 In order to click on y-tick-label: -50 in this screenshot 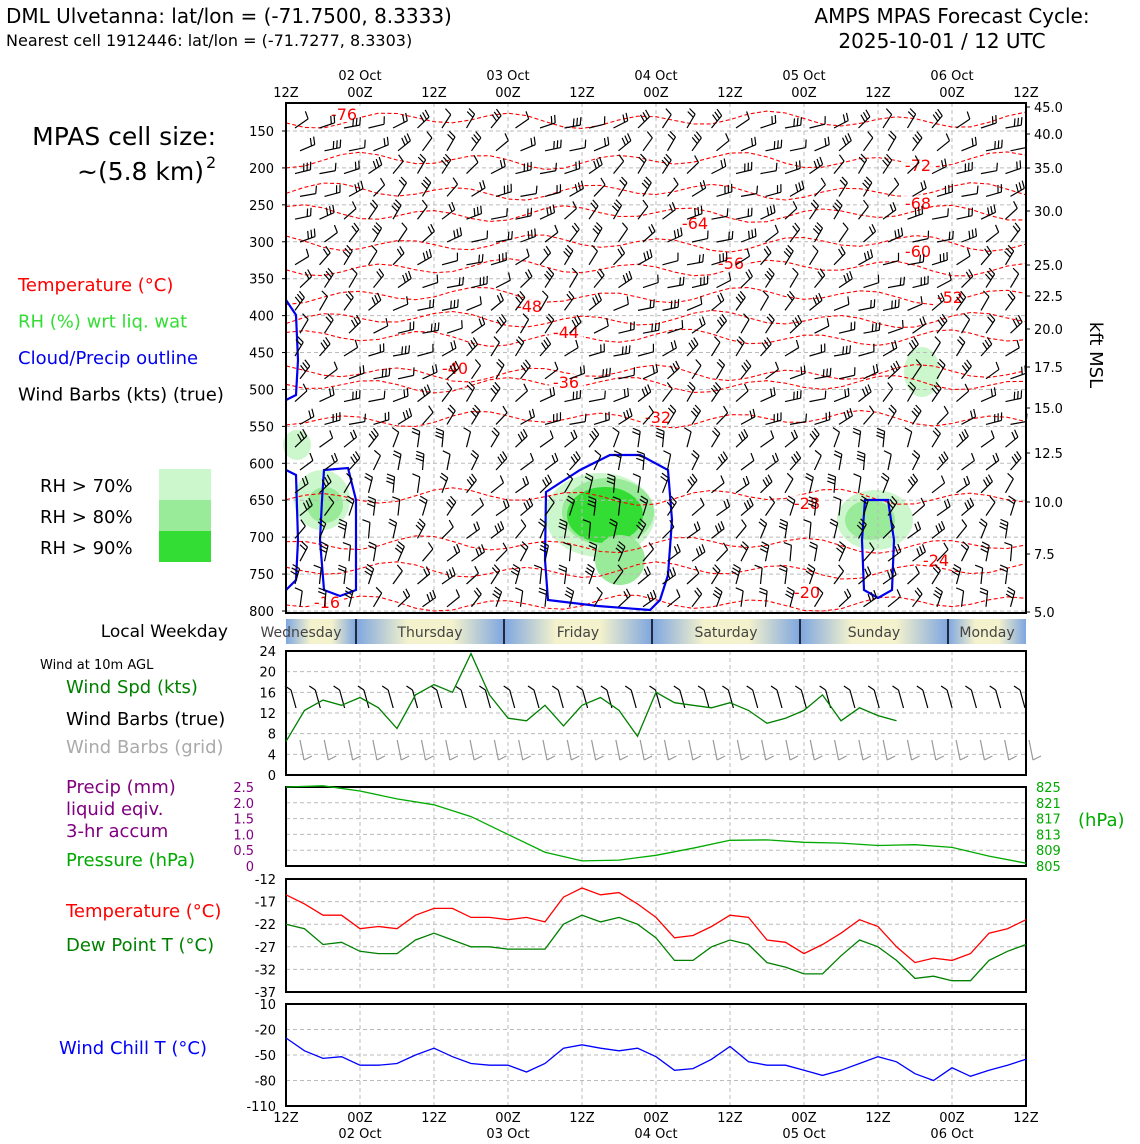, I will do `click(265, 1056)`.